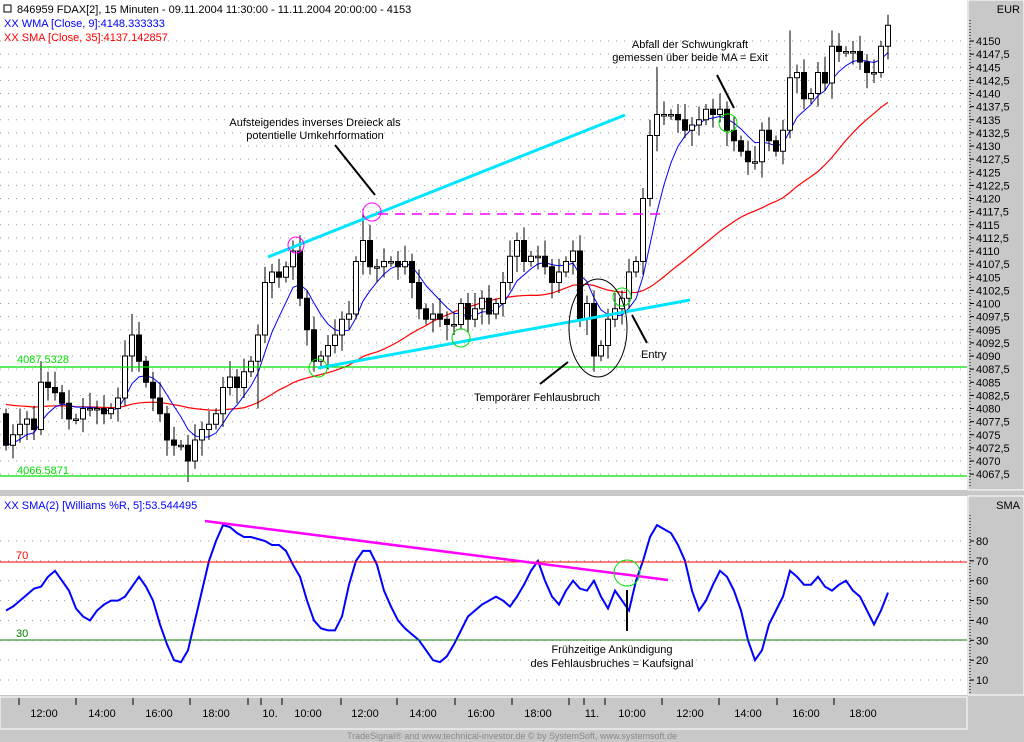 This screenshot has height=742, width=1024. I want to click on pointer-line, so click(554, 373).